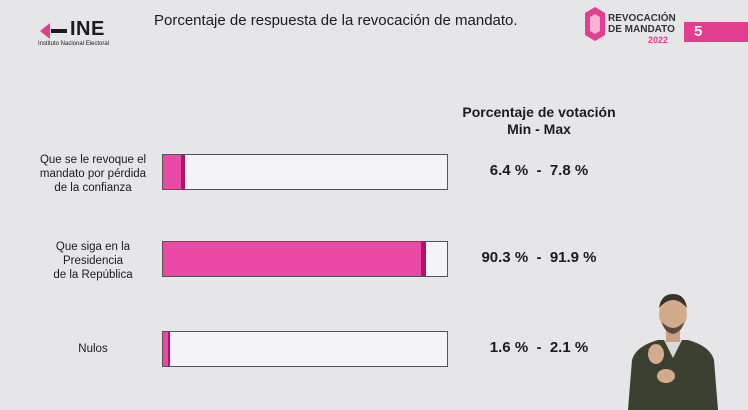  Describe the element at coordinates (595, 24) in the screenshot. I see `revocacion-hexagon-icon` at that location.